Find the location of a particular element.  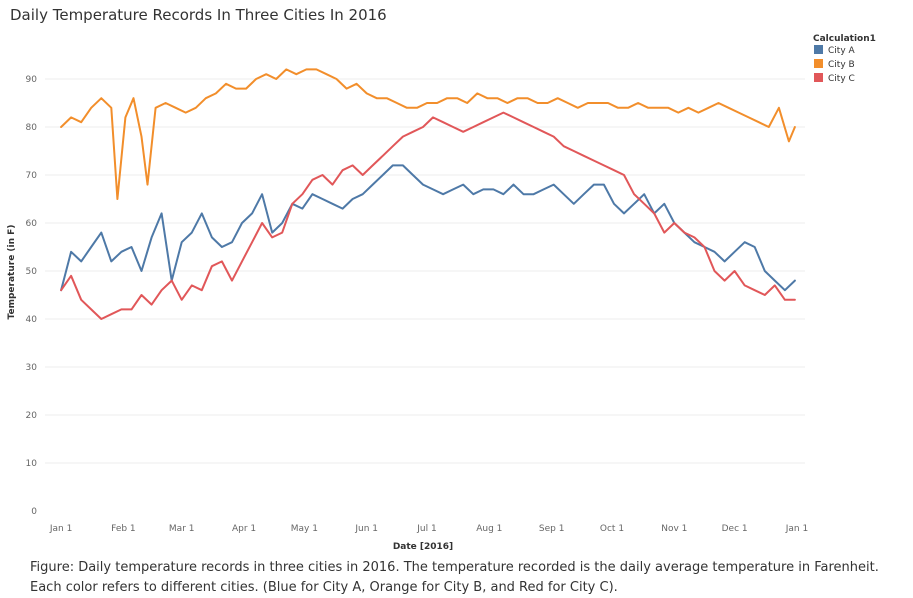

legend-label: City B is located at coordinates (841, 65).